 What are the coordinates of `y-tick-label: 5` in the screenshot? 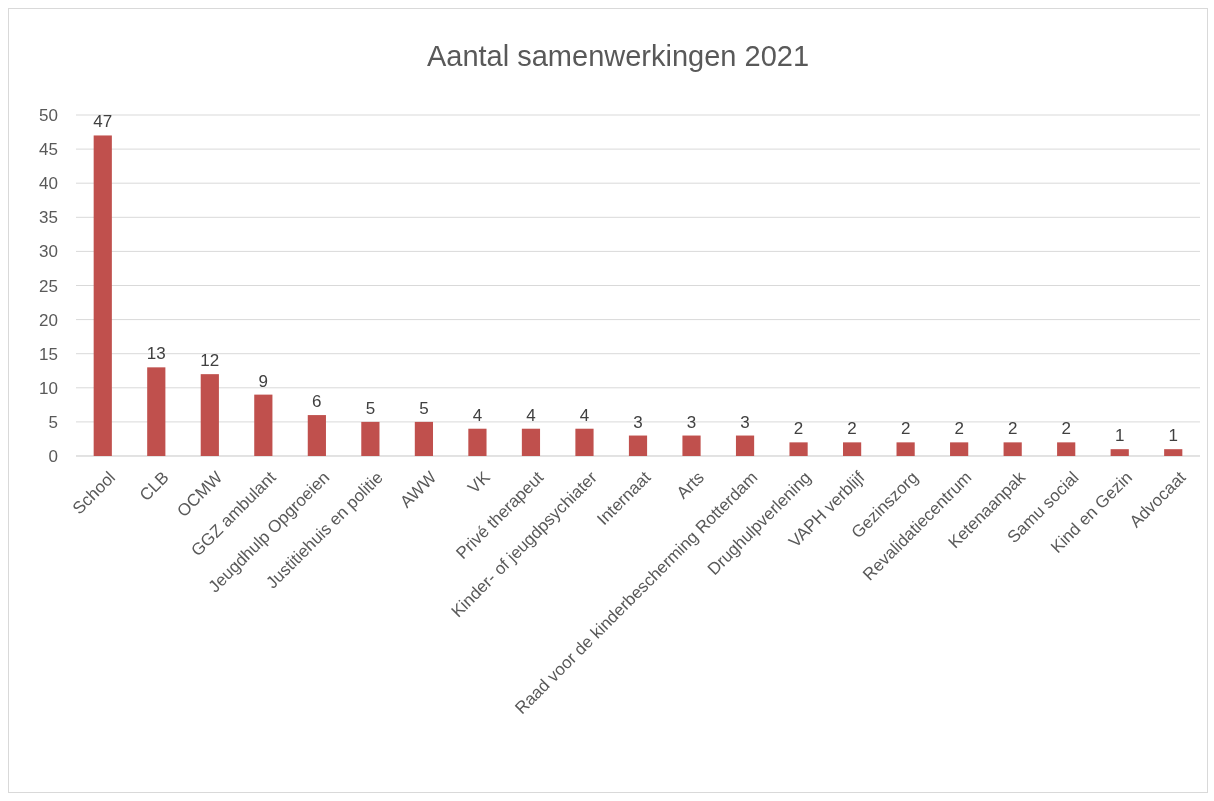 It's located at (53, 422).